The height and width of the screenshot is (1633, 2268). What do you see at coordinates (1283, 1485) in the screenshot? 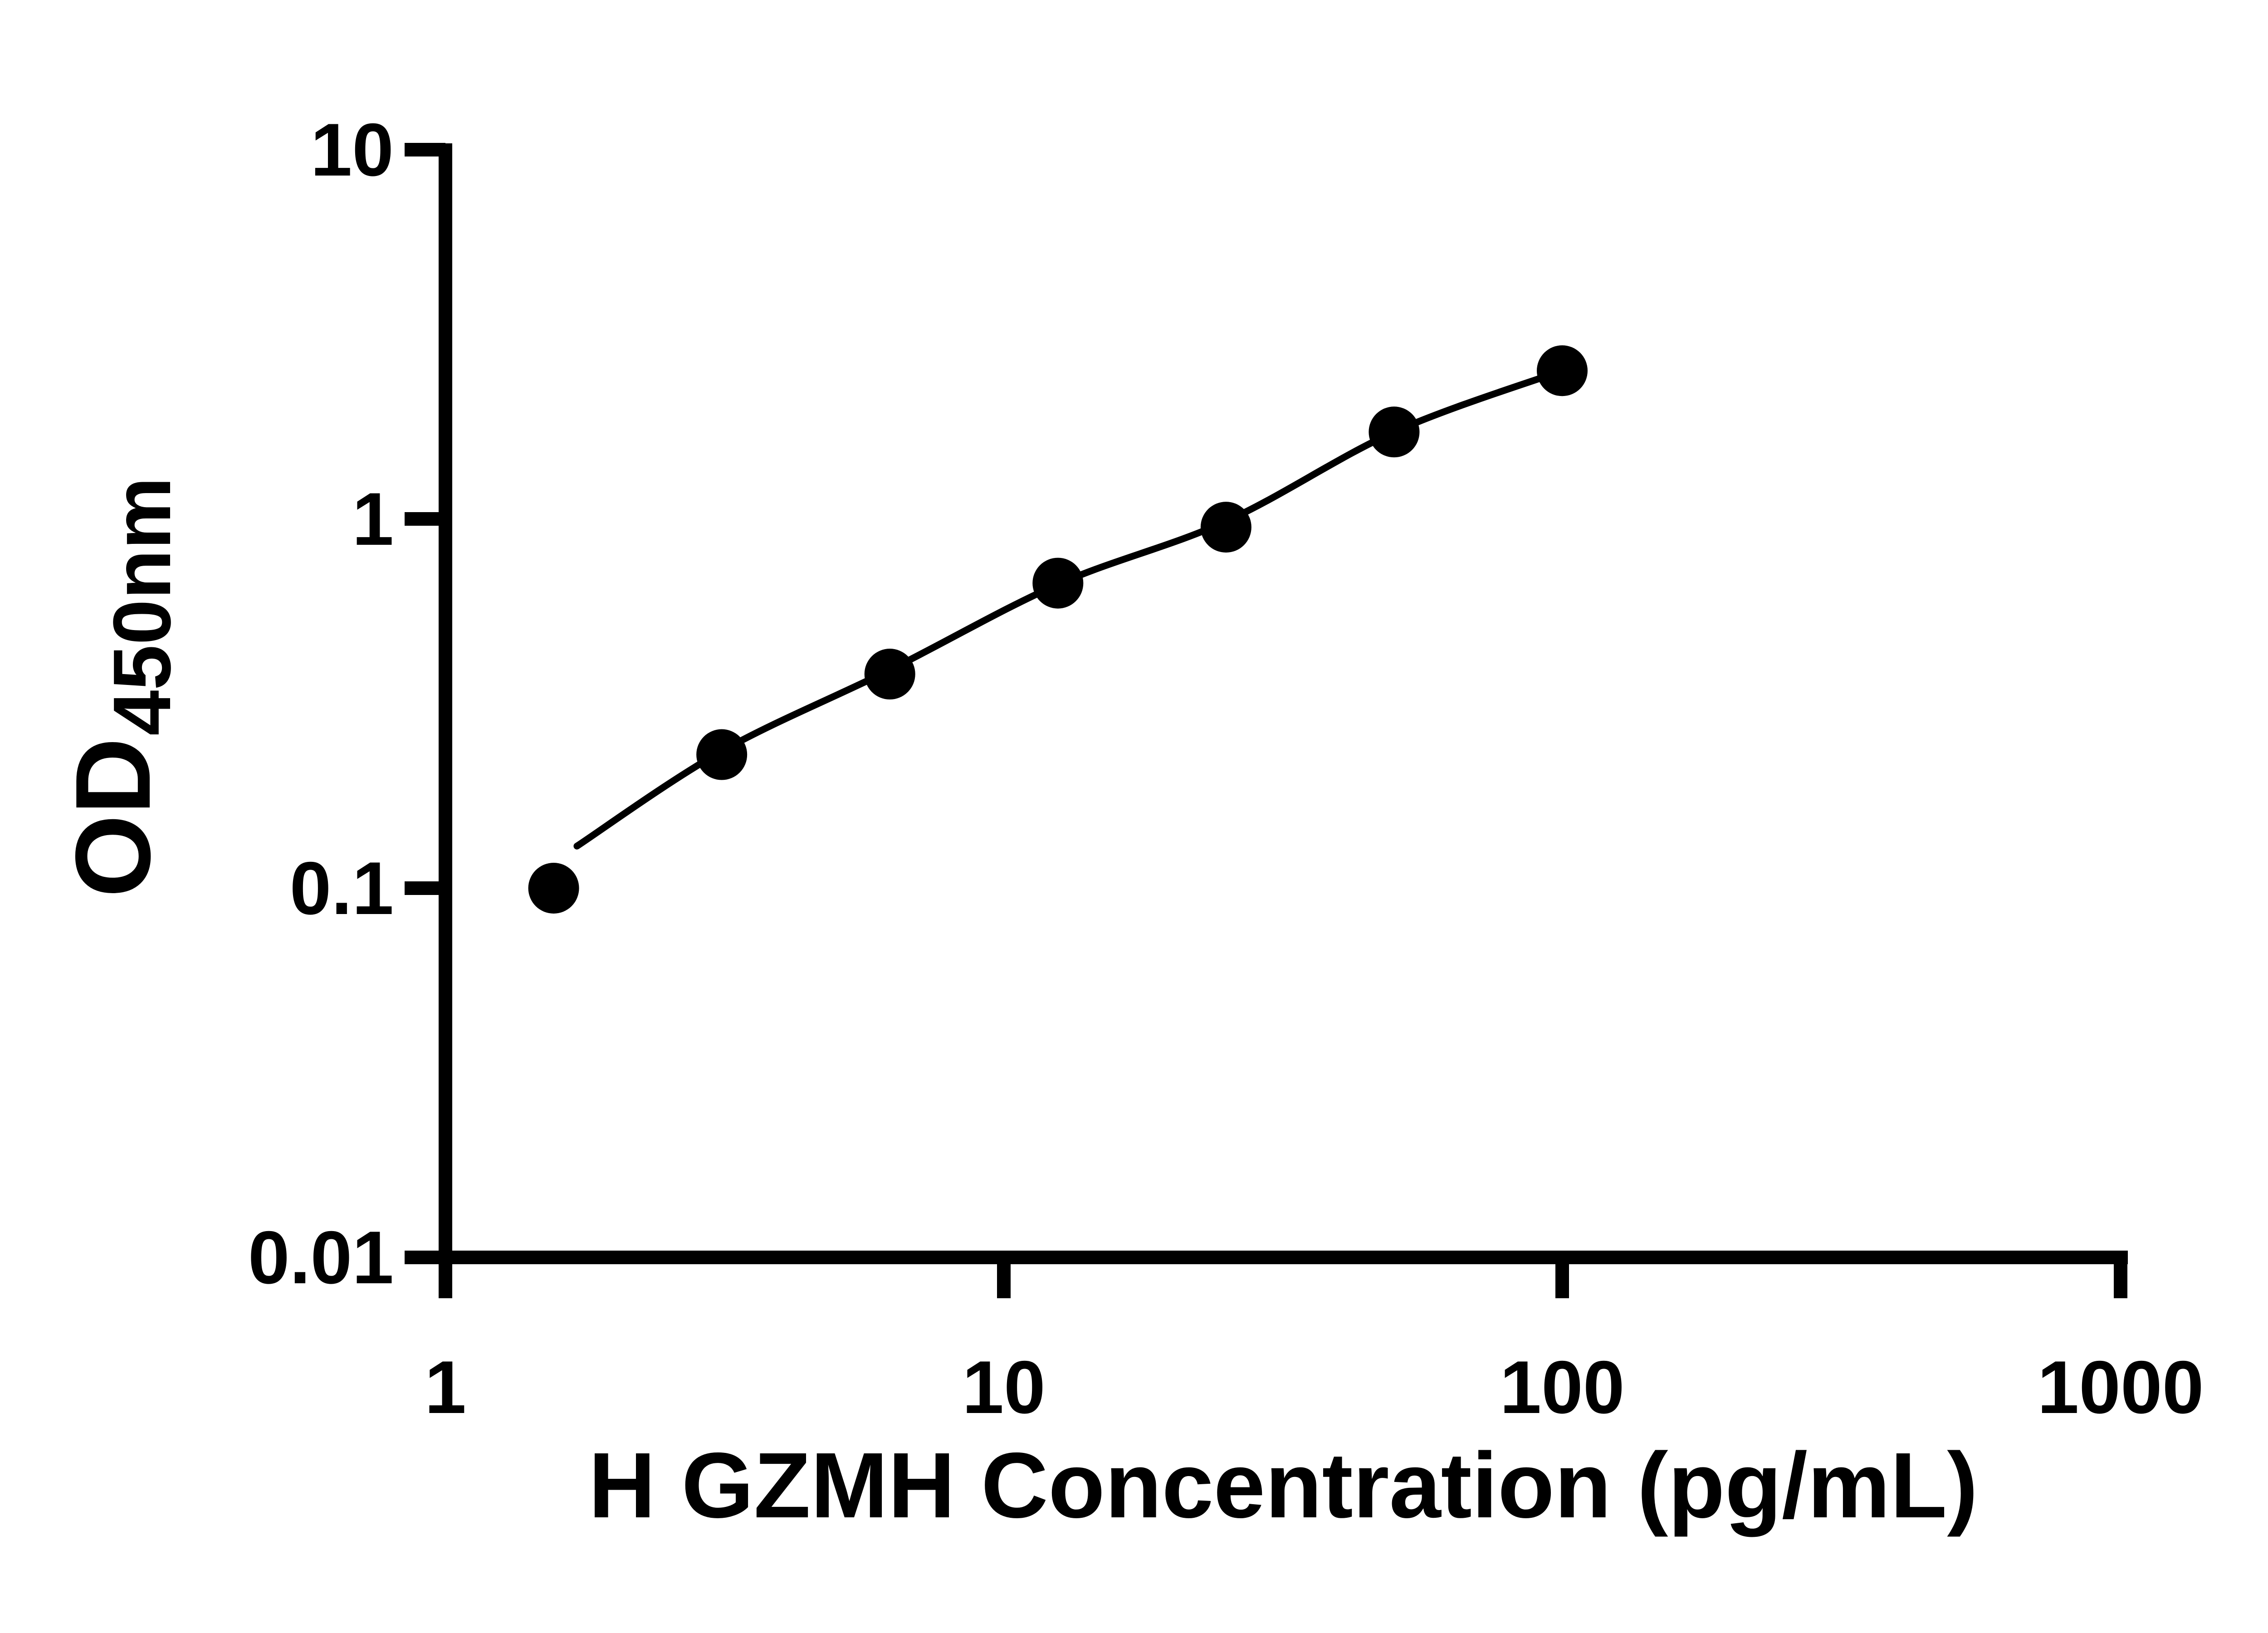
I see `x-axis-title: H GZMH Concentration (pg/mL)` at bounding box center [1283, 1485].